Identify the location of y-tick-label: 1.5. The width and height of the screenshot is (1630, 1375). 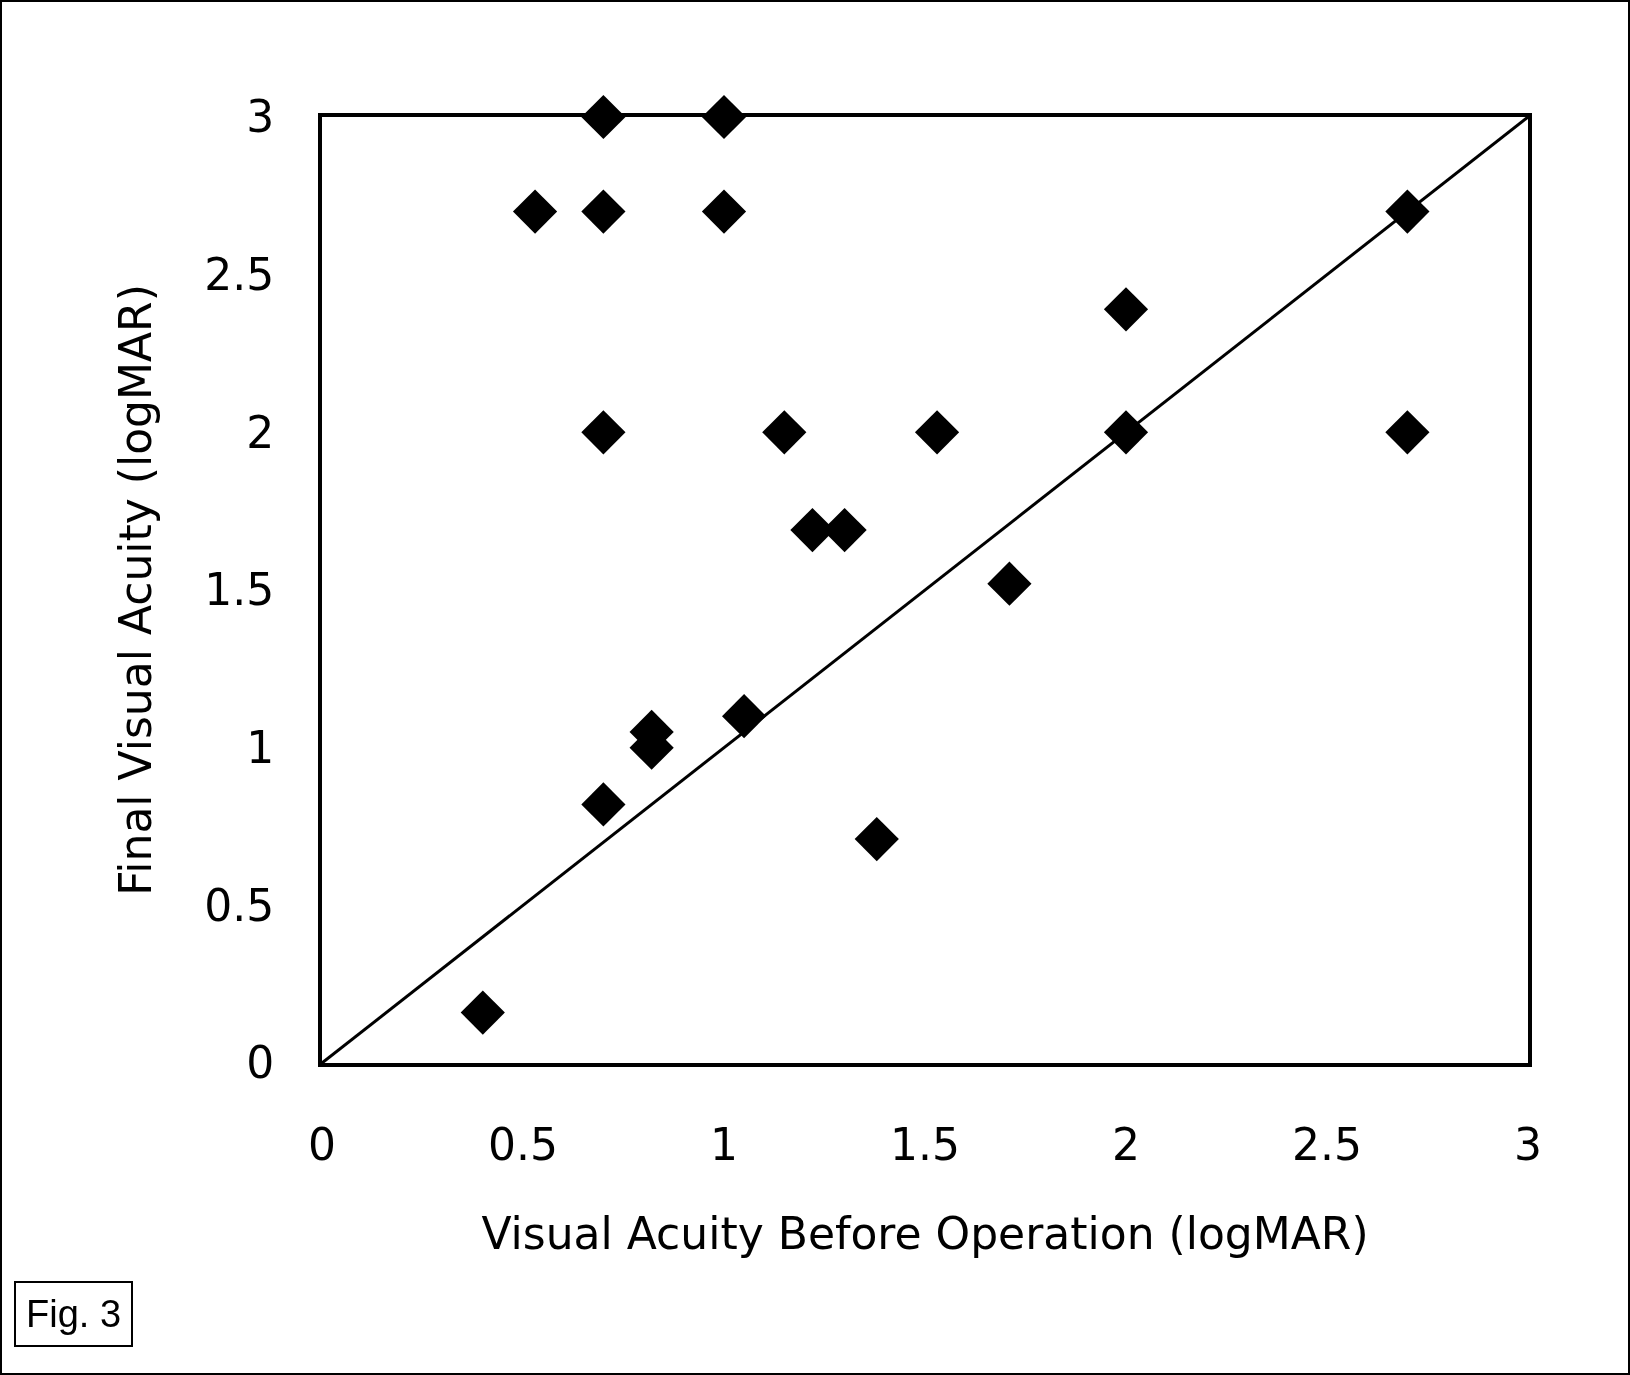
(239, 590).